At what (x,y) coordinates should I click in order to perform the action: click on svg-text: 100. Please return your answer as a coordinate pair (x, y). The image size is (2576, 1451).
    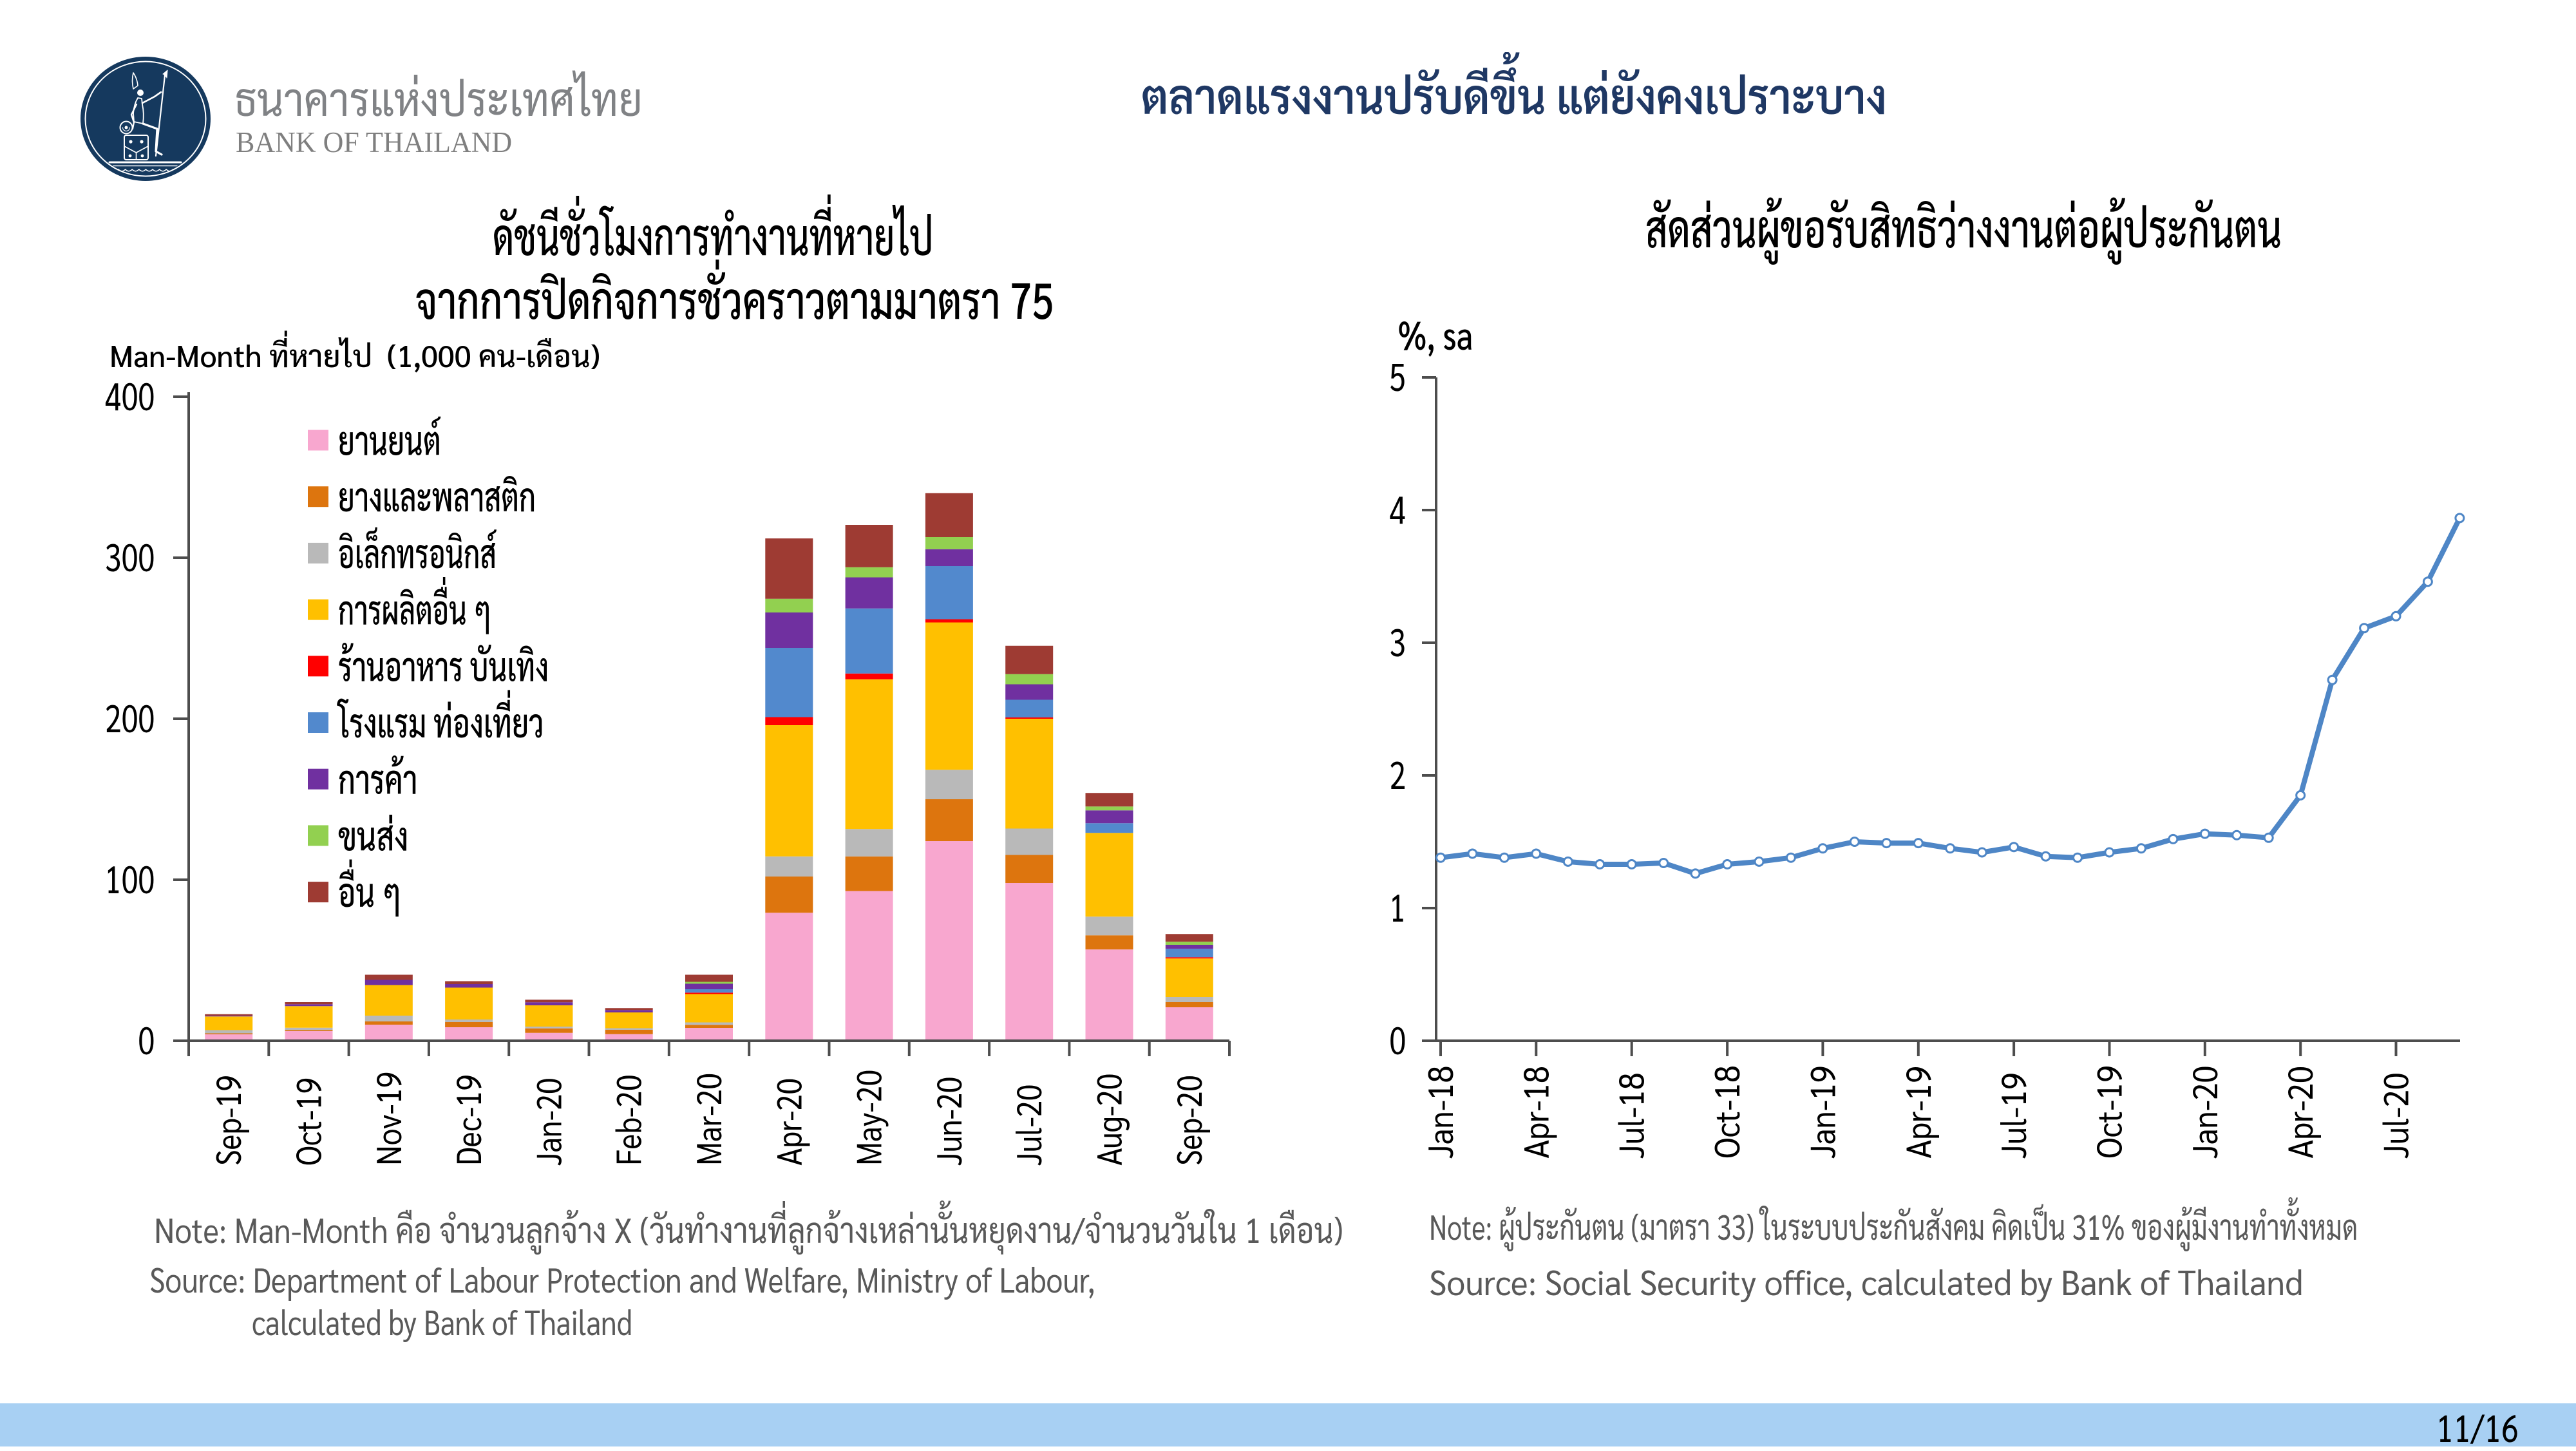
    Looking at the image, I should click on (130, 878).